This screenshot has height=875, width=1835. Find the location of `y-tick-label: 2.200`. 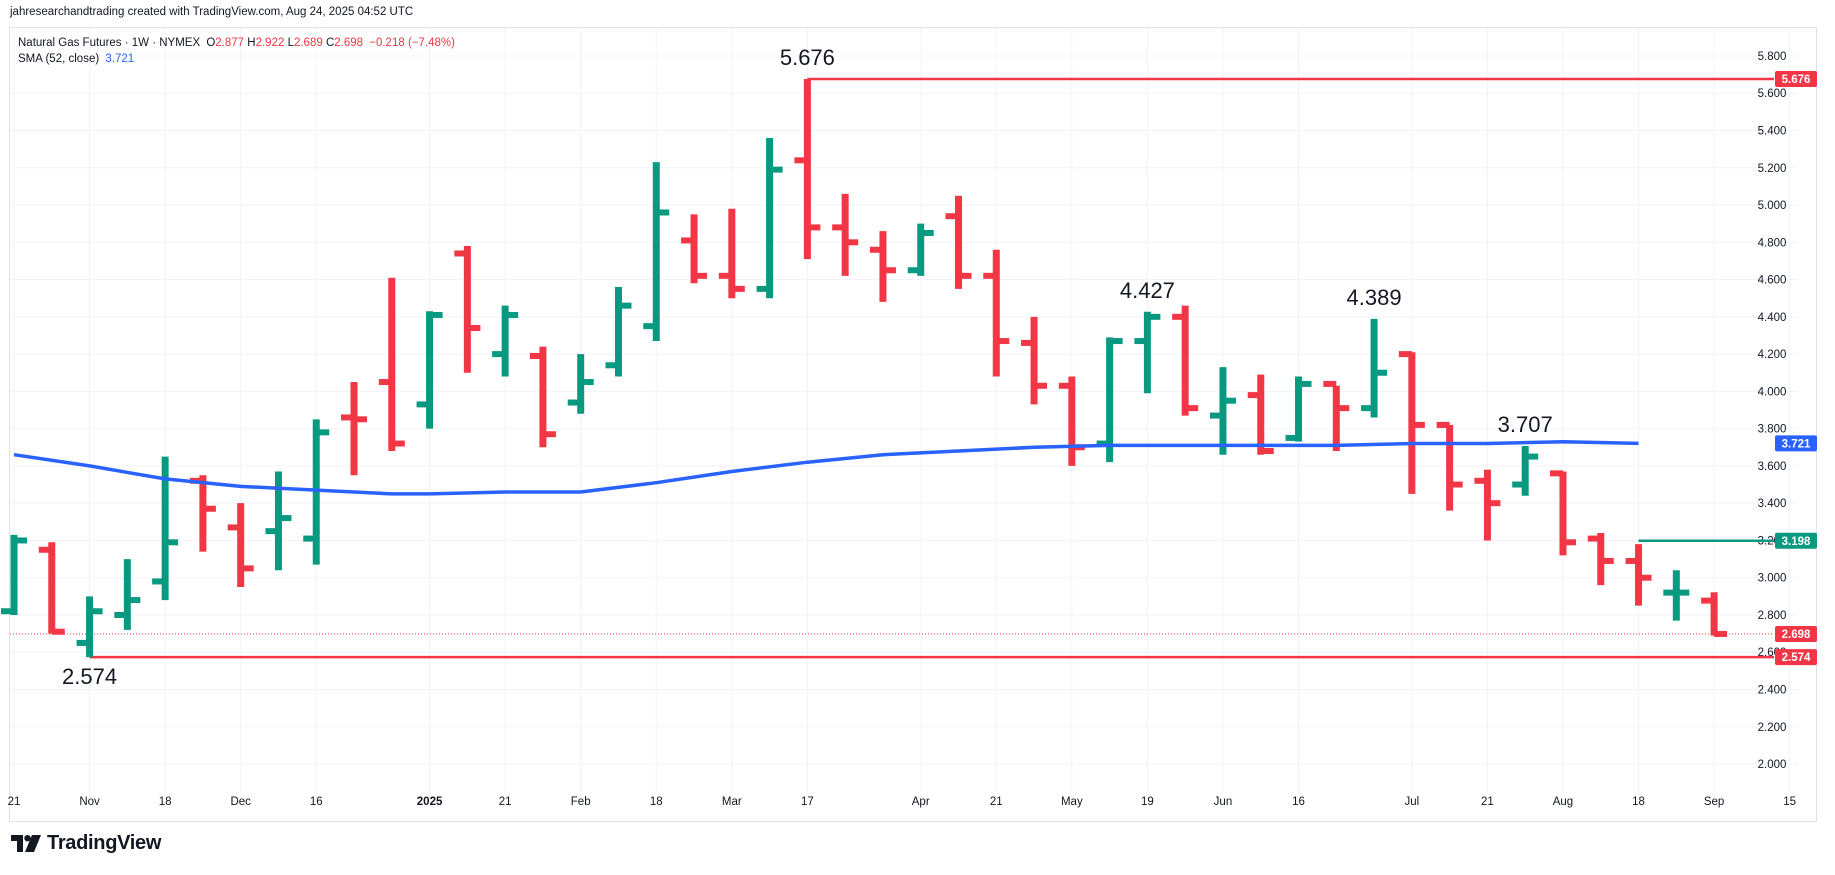

y-tick-label: 2.200 is located at coordinates (1772, 728).